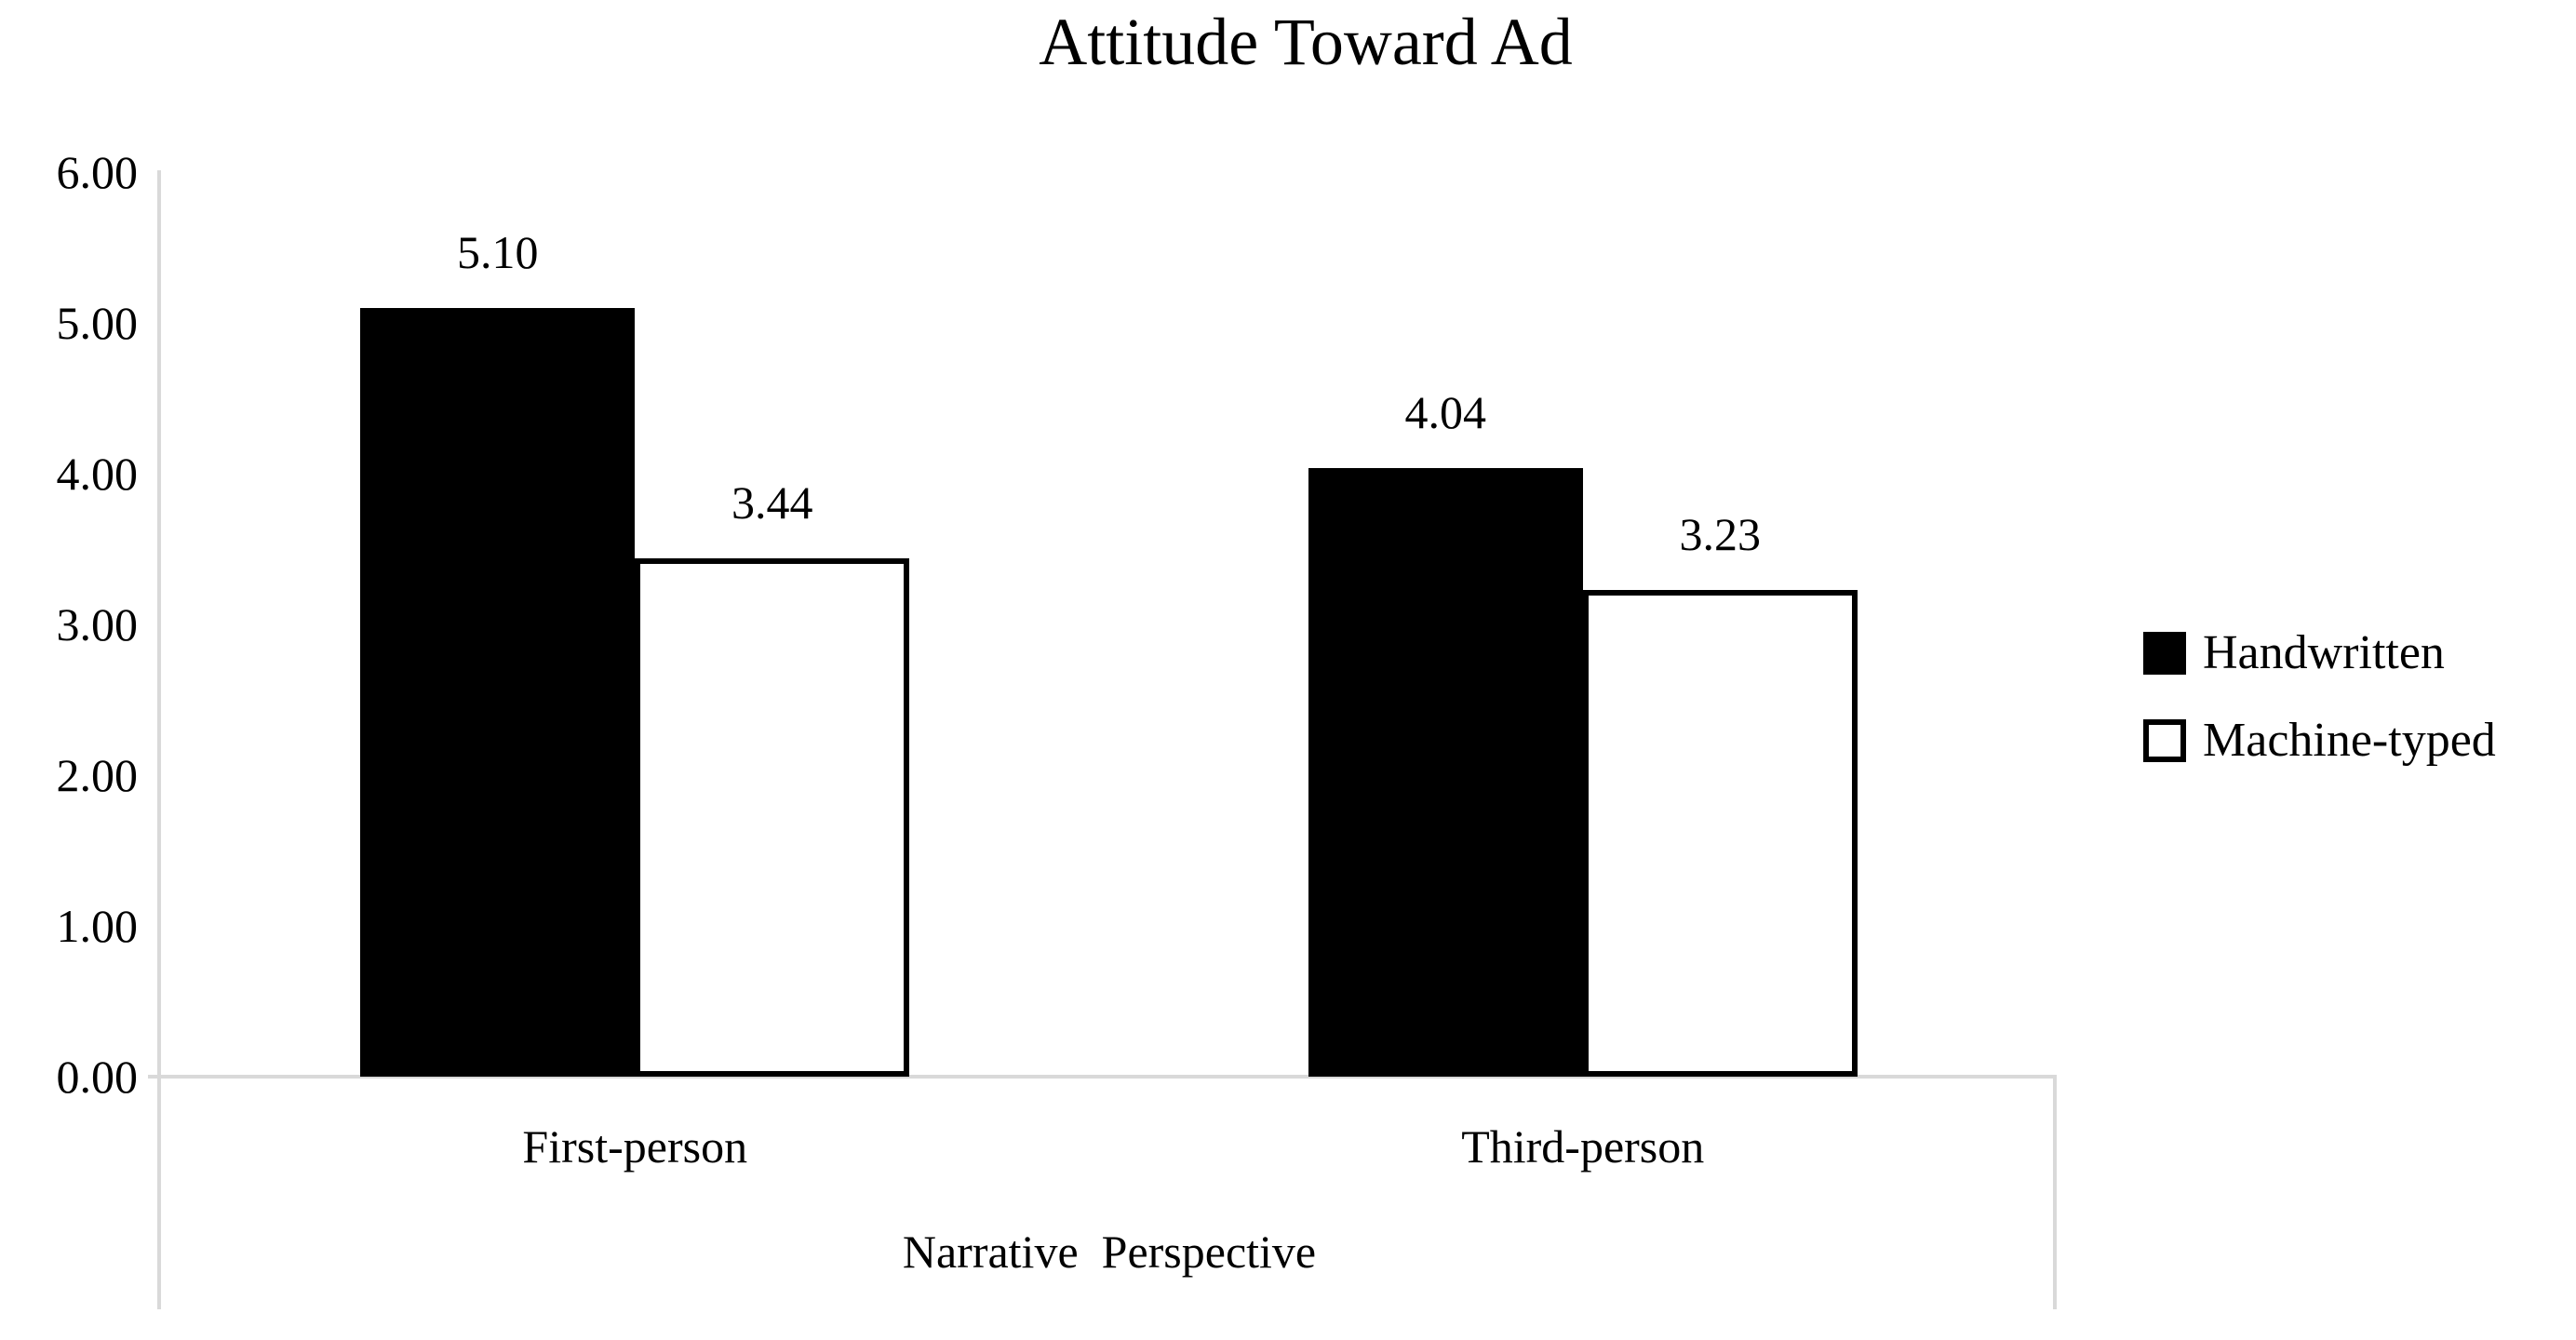  What do you see at coordinates (2324, 652) in the screenshot?
I see `legend-label-handwritten: Handwritten` at bounding box center [2324, 652].